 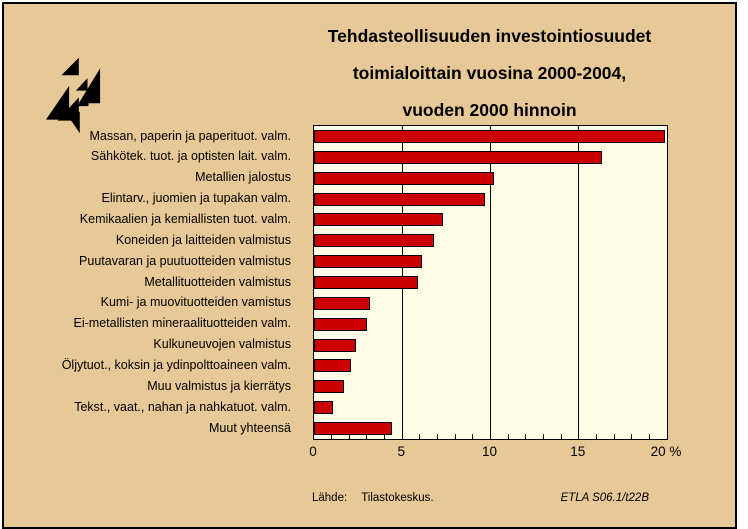 What do you see at coordinates (397, 498) in the screenshot?
I see `source-value: Tilastokeskus.` at bounding box center [397, 498].